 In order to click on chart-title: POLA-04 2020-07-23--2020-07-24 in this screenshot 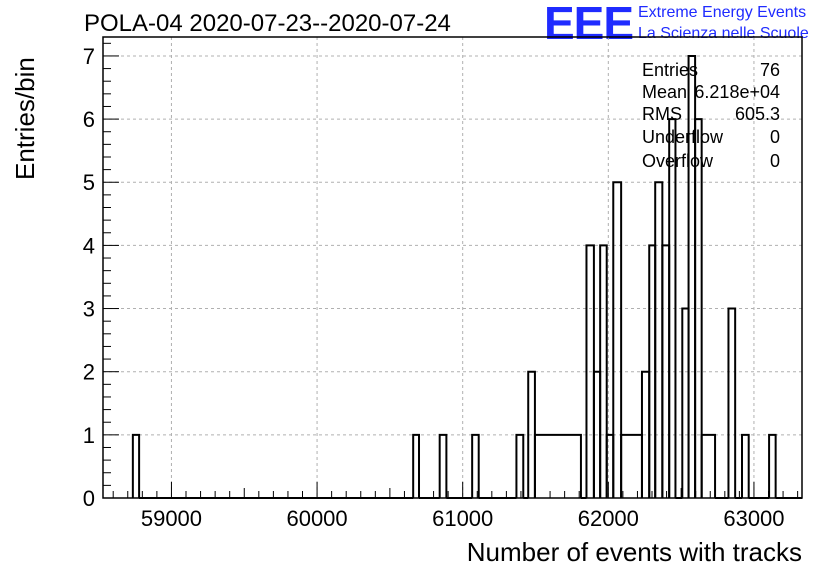, I will do `click(267, 23)`.